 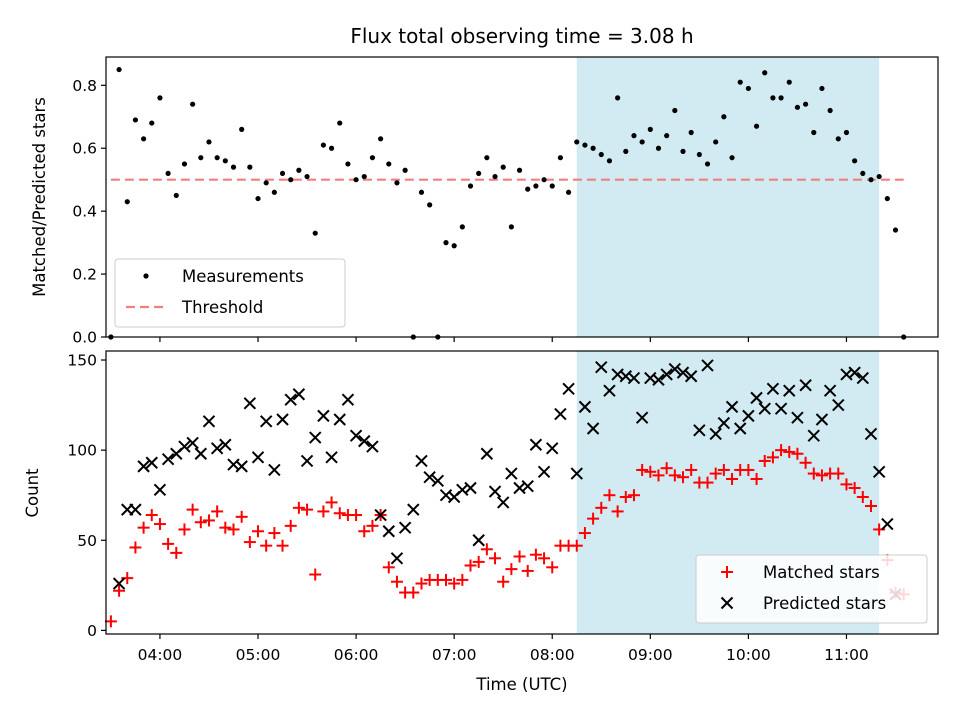 I want to click on chart-title: Flux total observing time = 3.08 h, so click(x=521, y=36).